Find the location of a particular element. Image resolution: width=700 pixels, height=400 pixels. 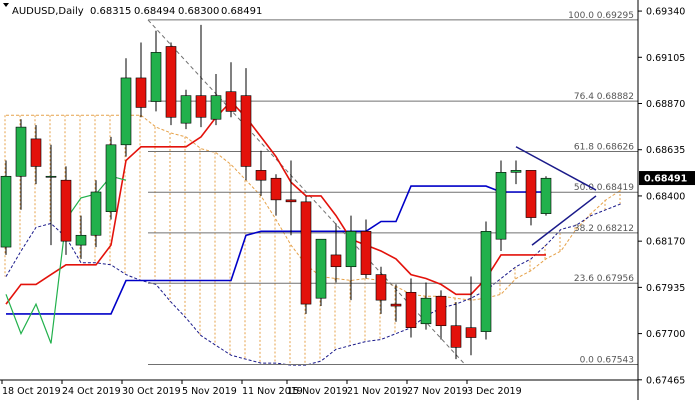

x-tick-label: 27 Nov 2019 is located at coordinates (437, 391).